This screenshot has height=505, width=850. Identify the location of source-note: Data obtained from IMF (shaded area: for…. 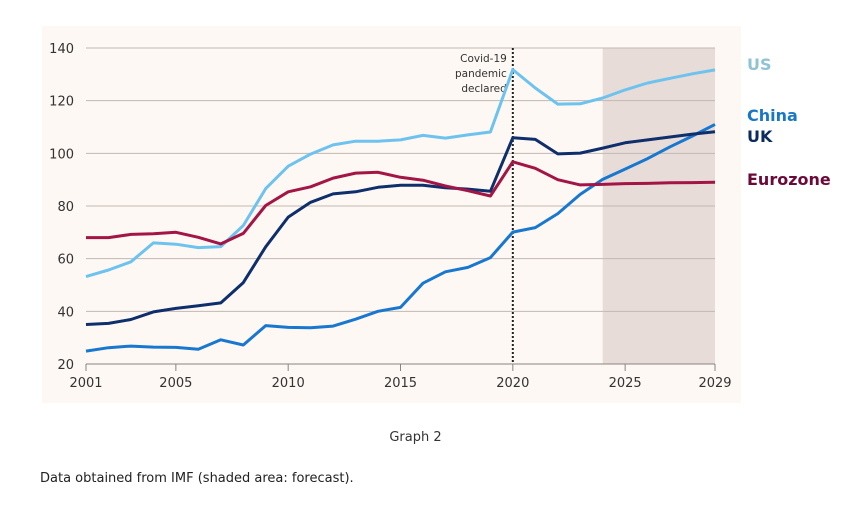
(197, 478).